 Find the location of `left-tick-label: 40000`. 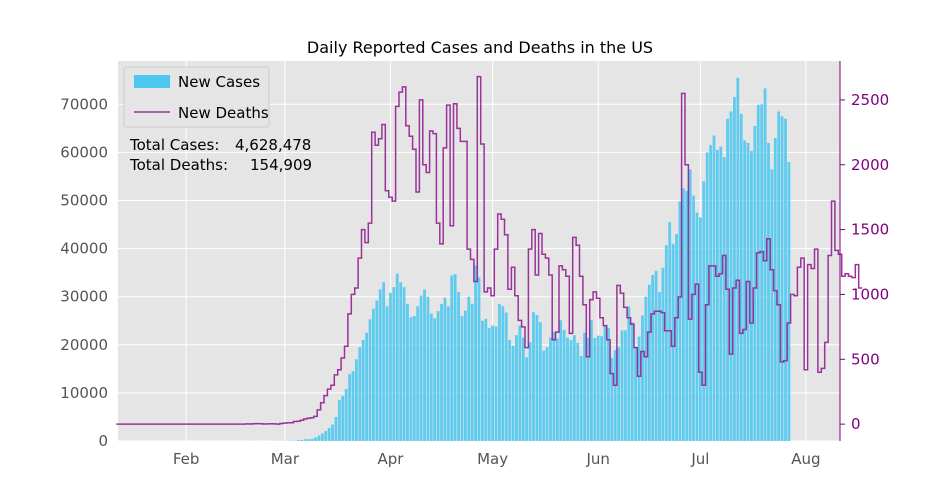

left-tick-label: 40000 is located at coordinates (84, 249).